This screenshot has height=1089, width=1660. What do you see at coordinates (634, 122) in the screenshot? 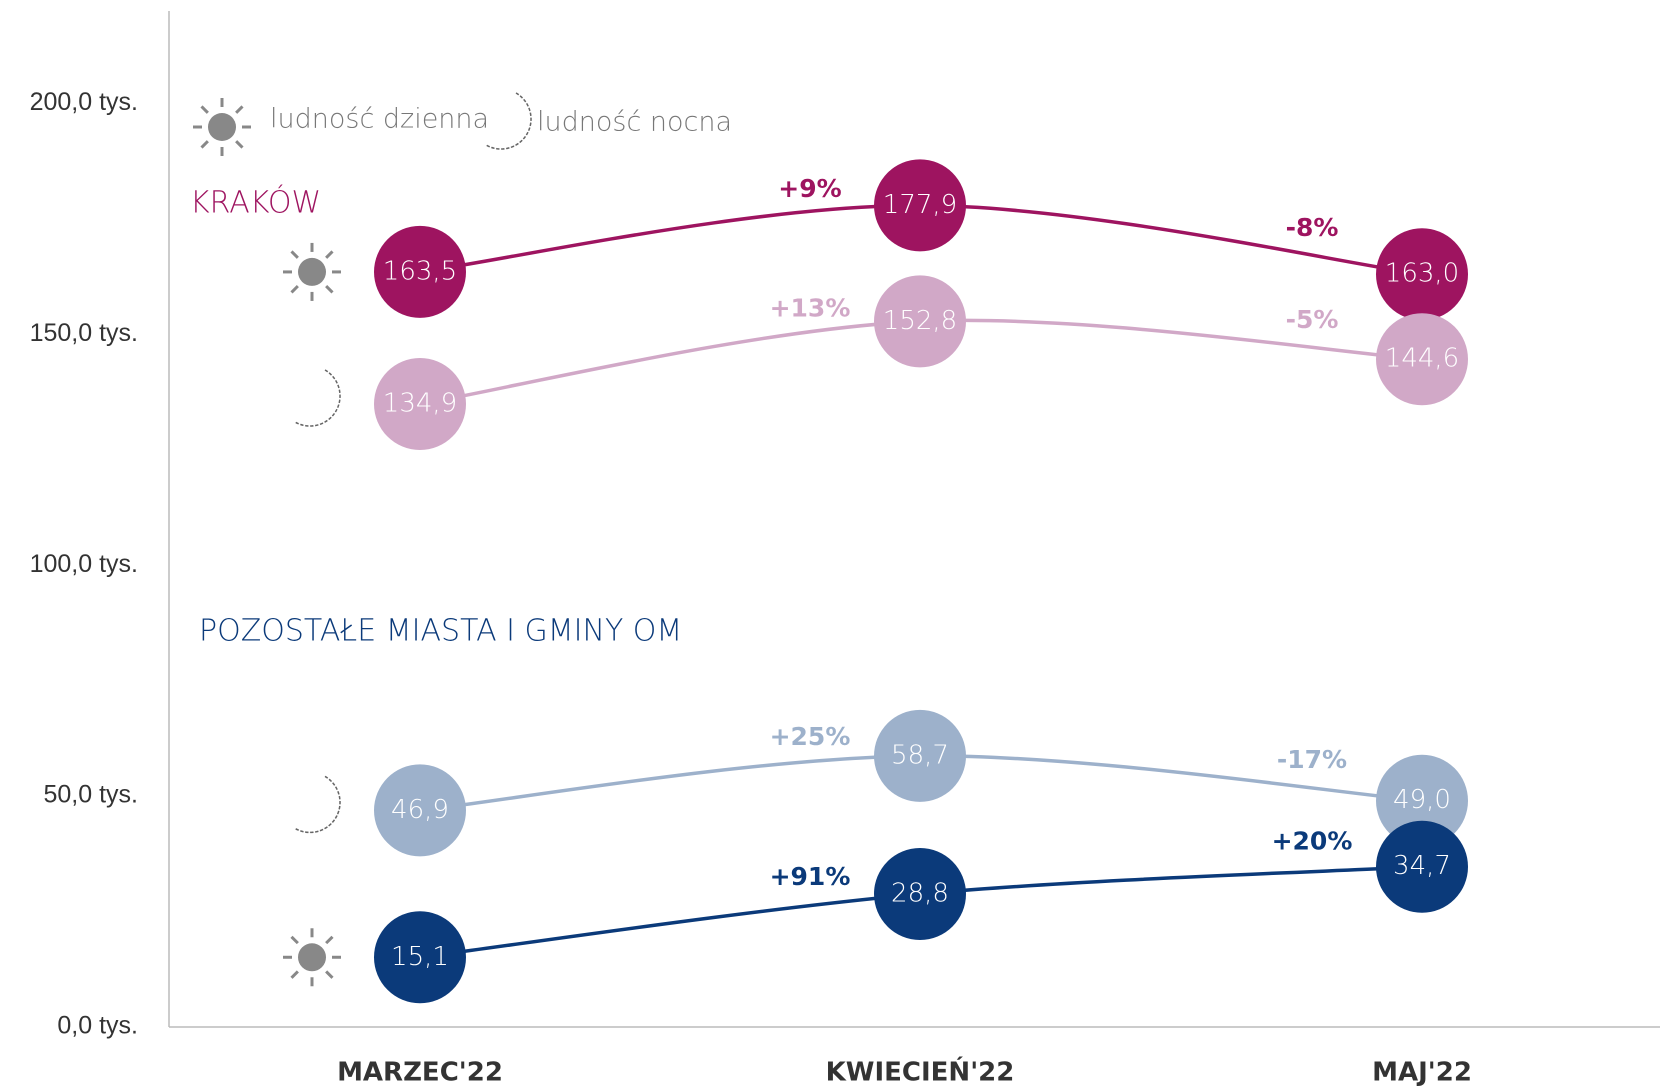
I see `legend-label: ludność nocna` at bounding box center [634, 122].